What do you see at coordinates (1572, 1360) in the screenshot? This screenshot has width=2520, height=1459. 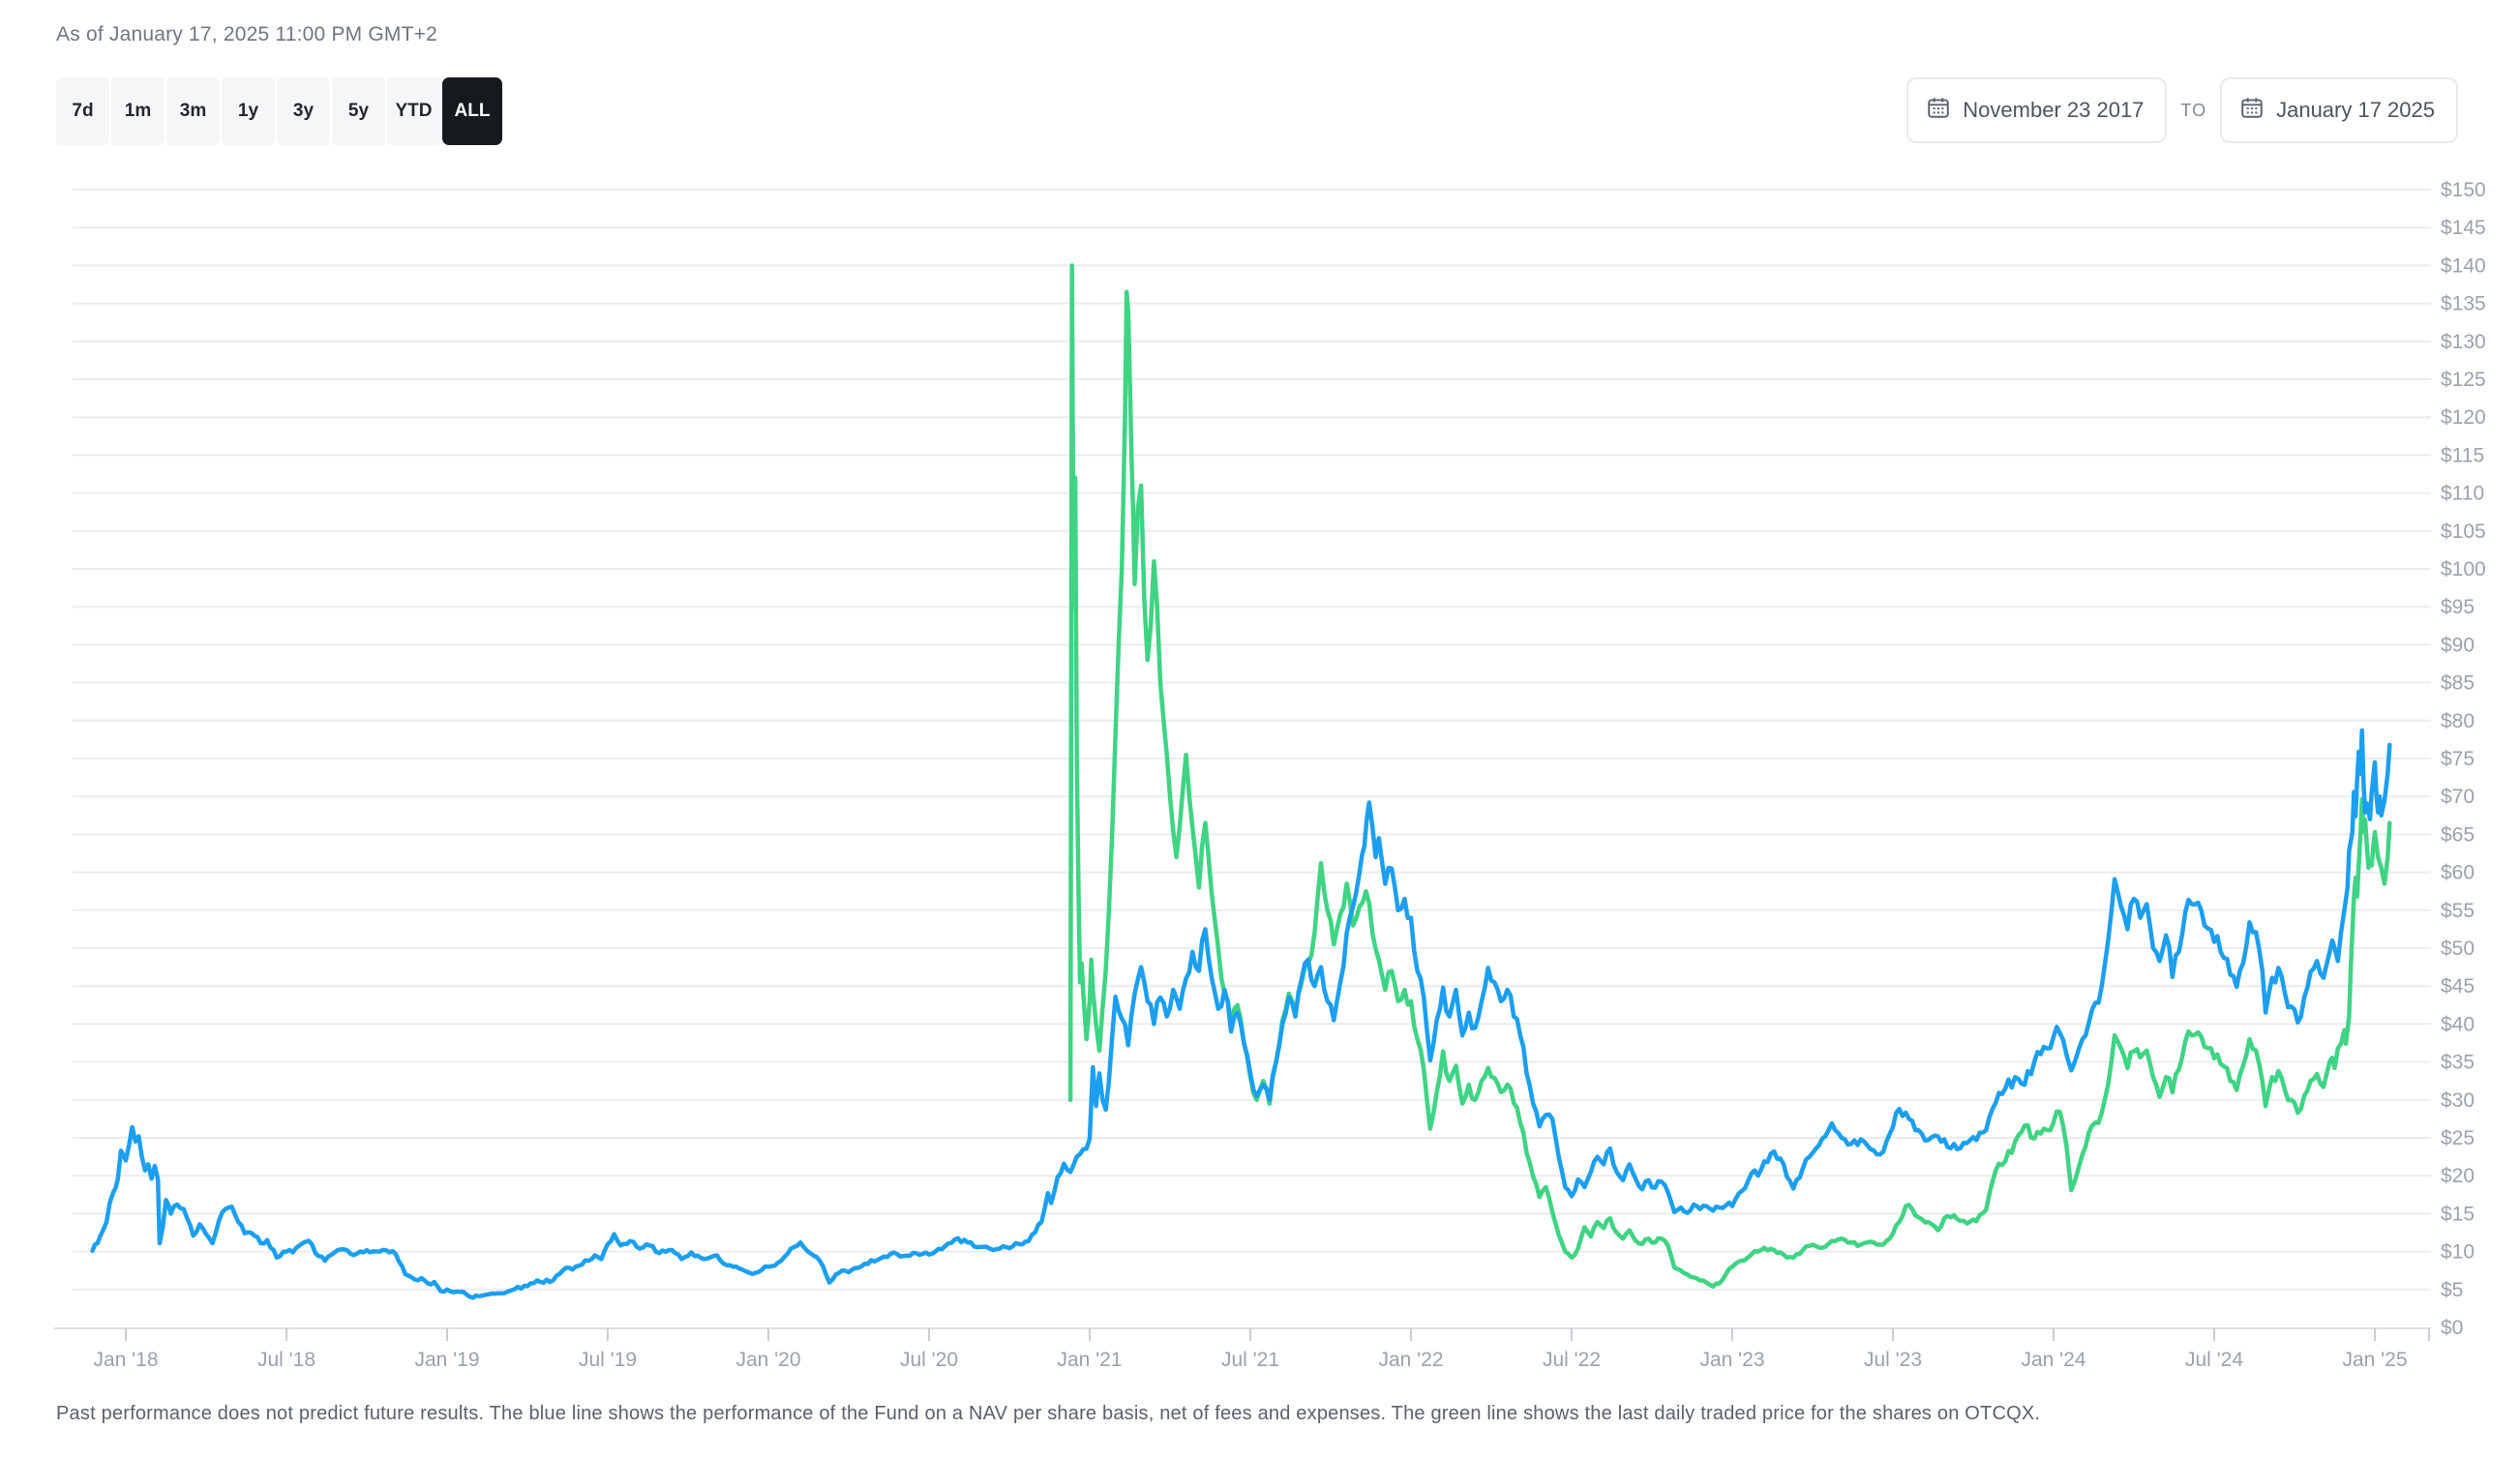 I see `x-axis-label: Jul '22` at bounding box center [1572, 1360].